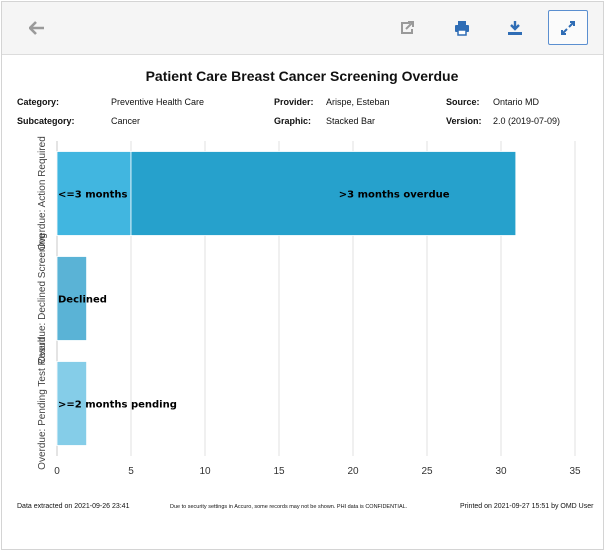 This screenshot has width=606, height=552. I want to click on version-value: 2.0 (2019-07-09), so click(527, 121).